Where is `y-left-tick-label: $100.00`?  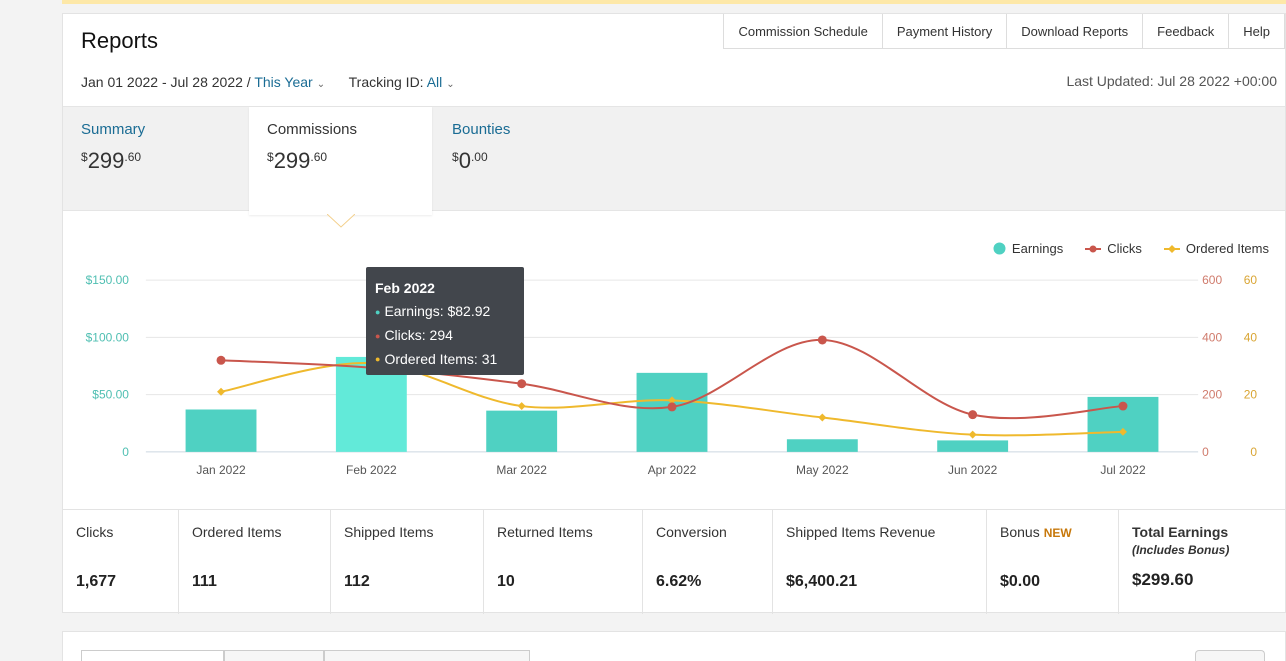
y-left-tick-label: $100.00 is located at coordinates (108, 337).